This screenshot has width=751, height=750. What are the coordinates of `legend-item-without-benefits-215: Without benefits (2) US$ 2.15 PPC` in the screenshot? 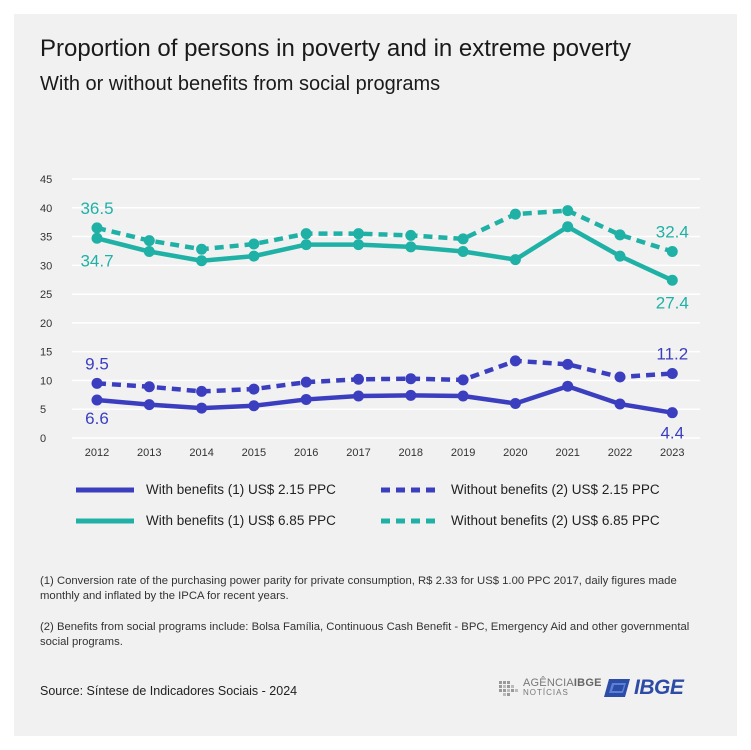 It's located at (520, 489).